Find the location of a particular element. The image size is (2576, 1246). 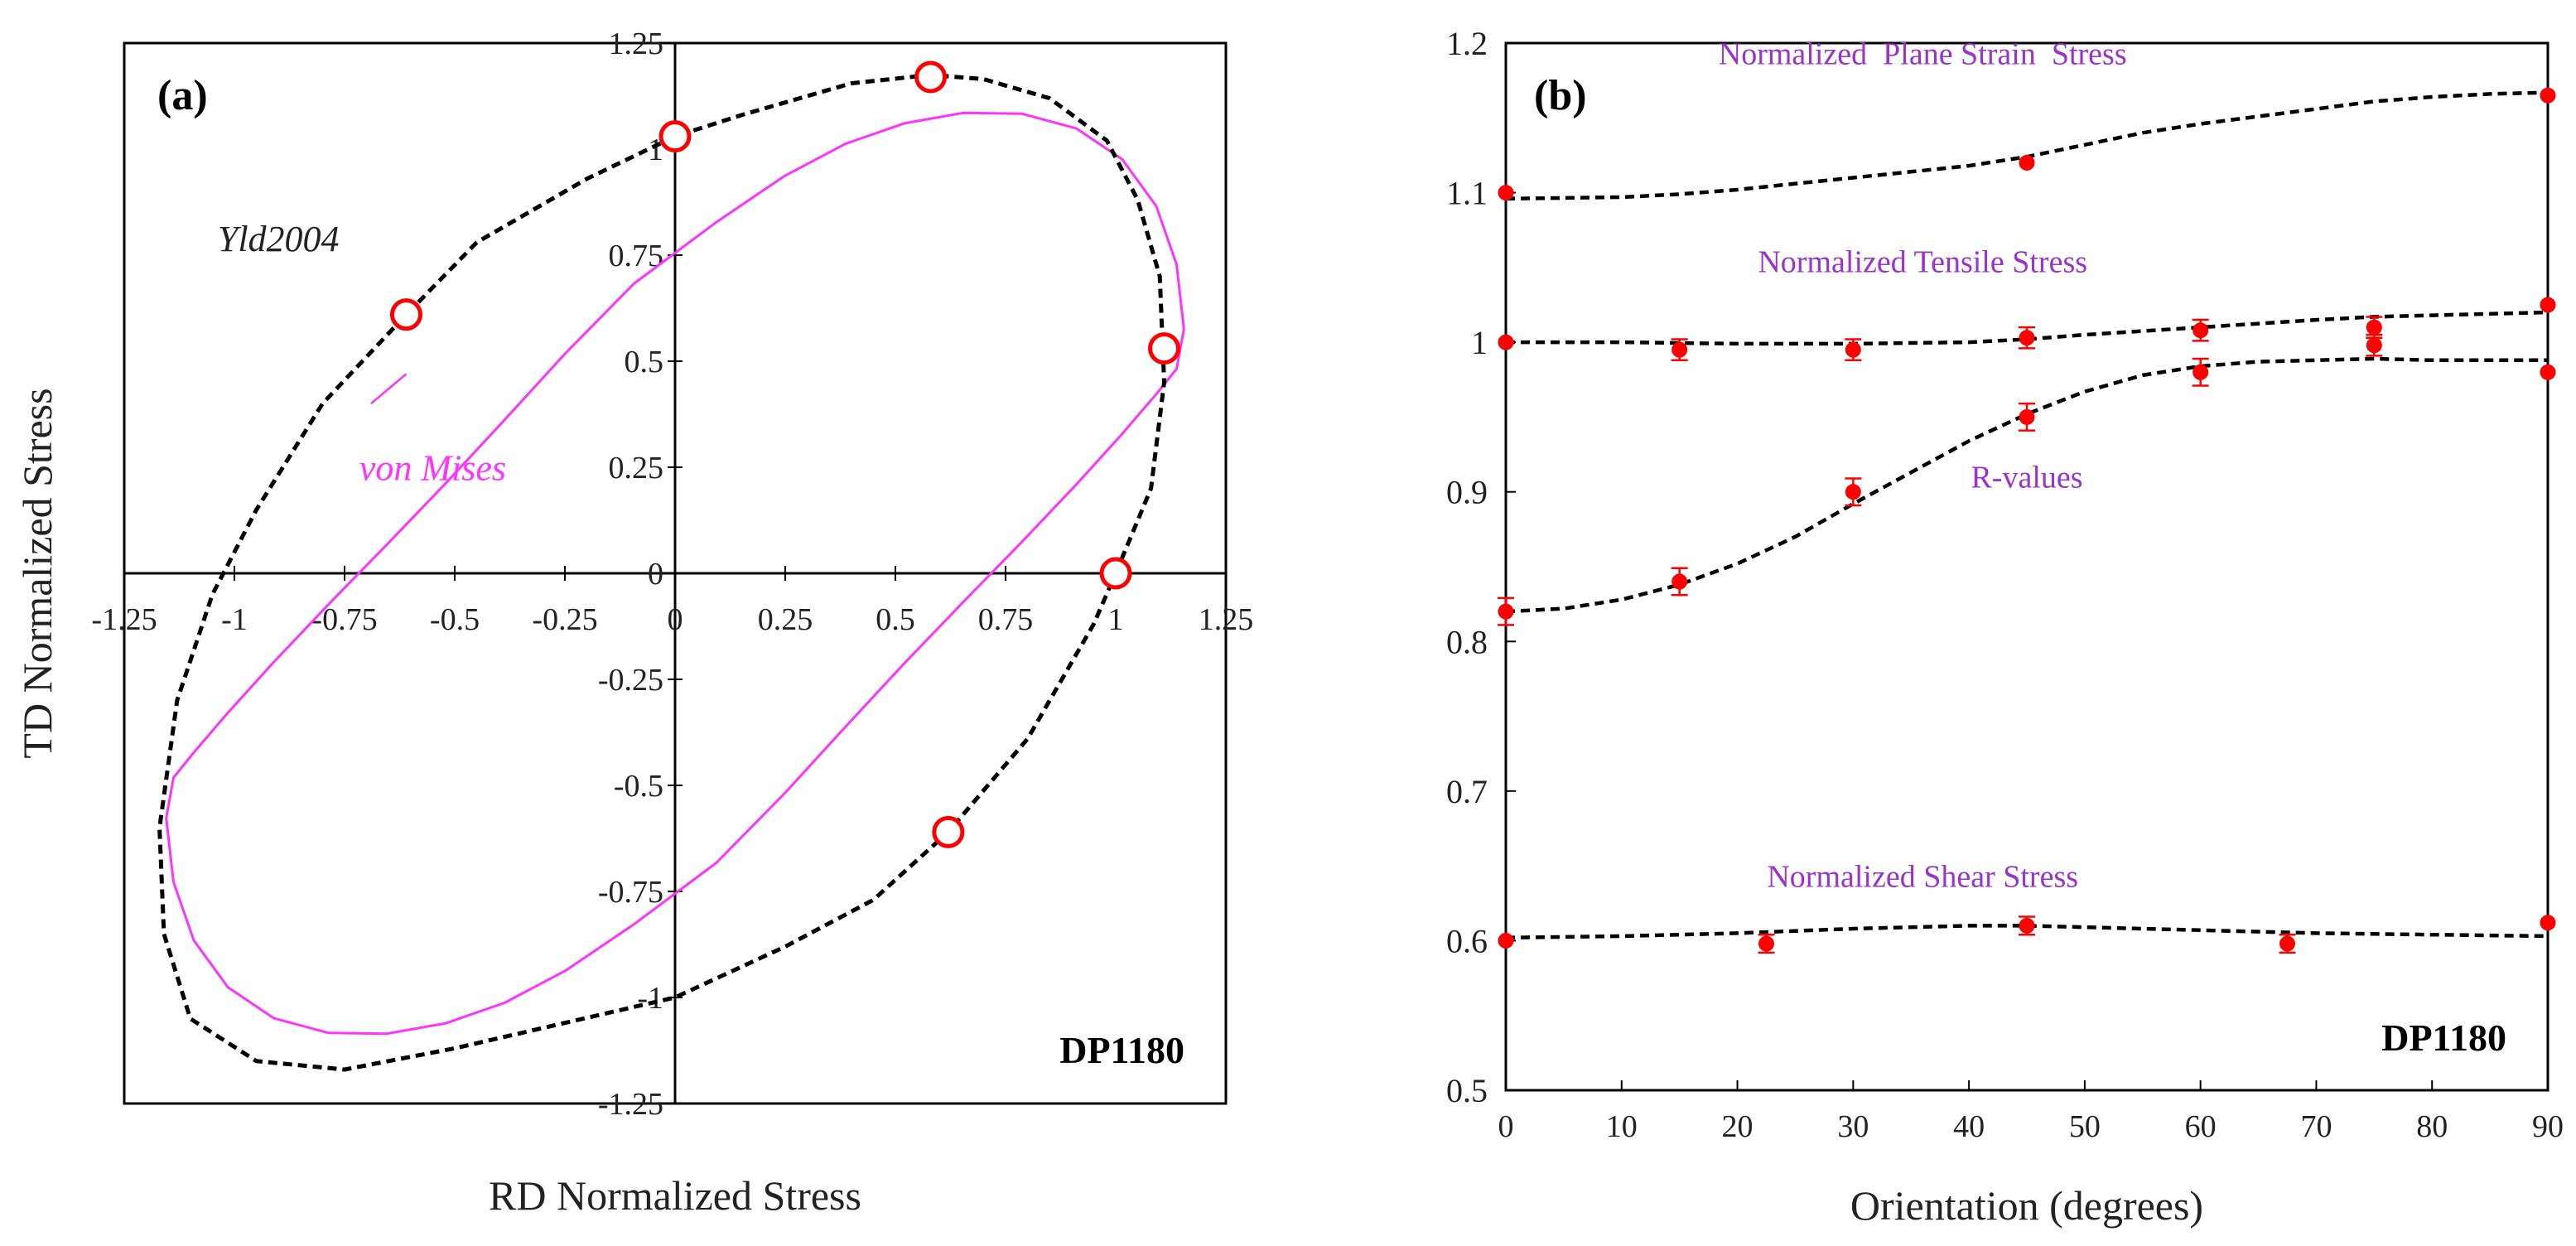

panel-a-x-tick-label: -0.25 is located at coordinates (564, 619).